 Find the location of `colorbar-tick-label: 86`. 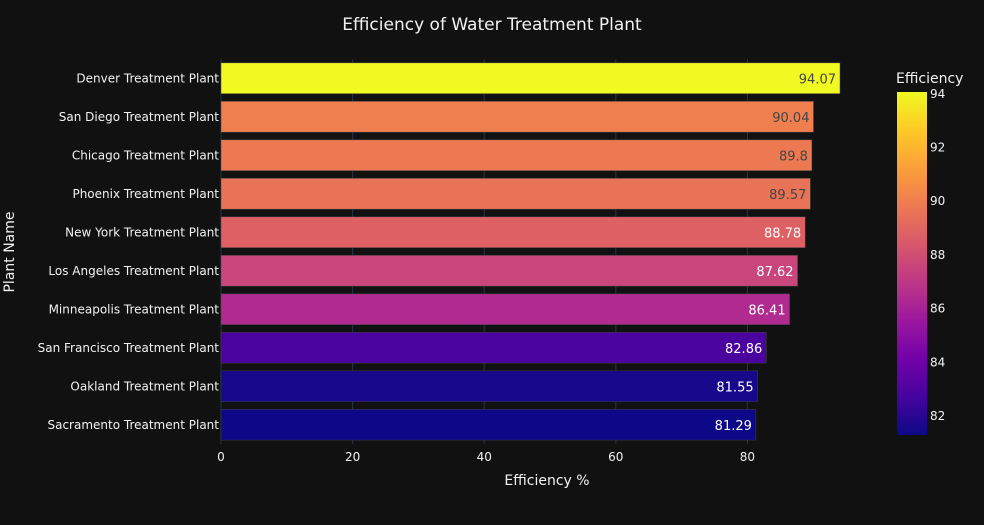

colorbar-tick-label: 86 is located at coordinates (937, 309).